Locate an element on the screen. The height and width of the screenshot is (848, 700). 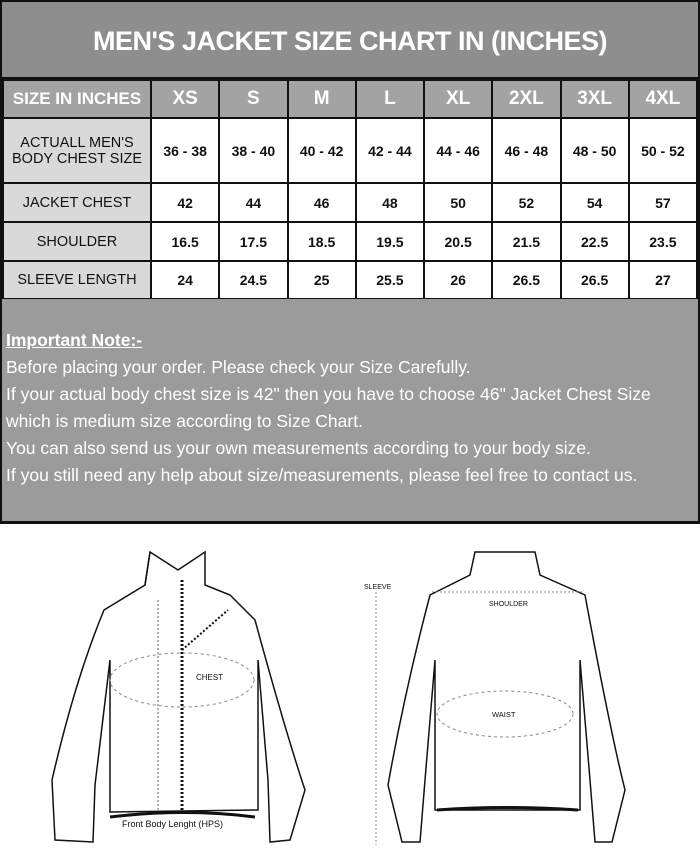
table-cell: 25 is located at coordinates (321, 280).